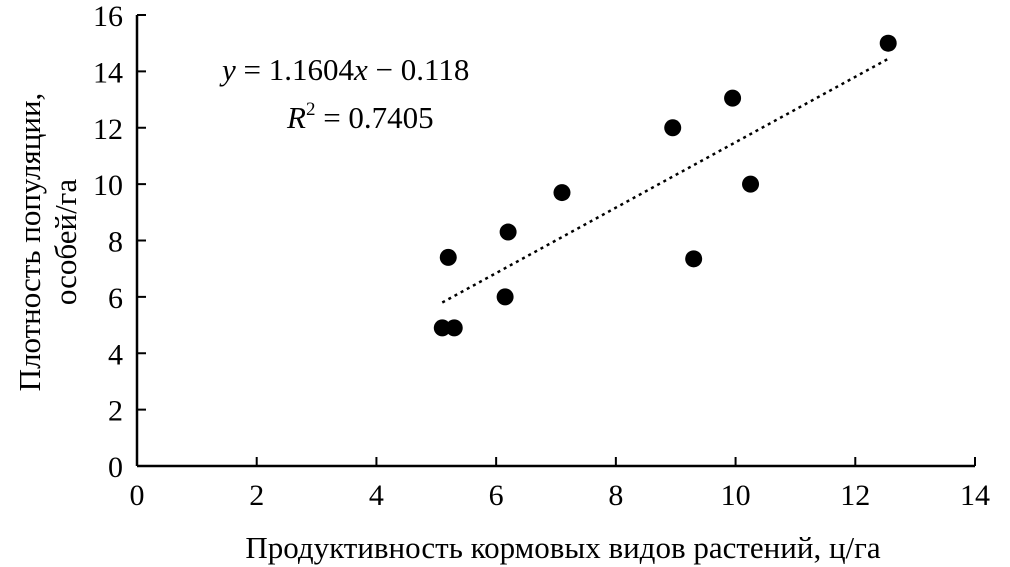 This screenshot has height=567, width=1010. I want to click on y-tick-label: 16, so click(108, 16).